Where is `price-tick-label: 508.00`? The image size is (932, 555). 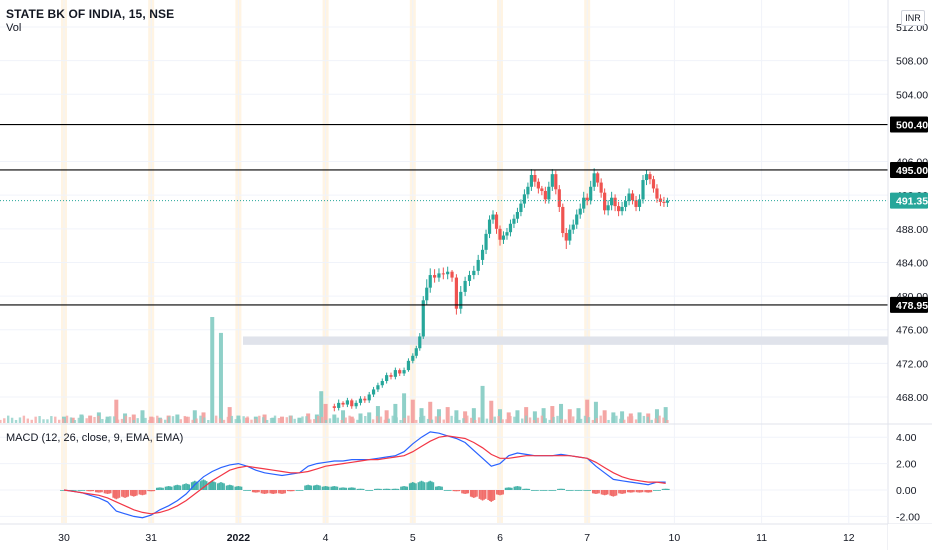
price-tick-label: 508.00 is located at coordinates (912, 62).